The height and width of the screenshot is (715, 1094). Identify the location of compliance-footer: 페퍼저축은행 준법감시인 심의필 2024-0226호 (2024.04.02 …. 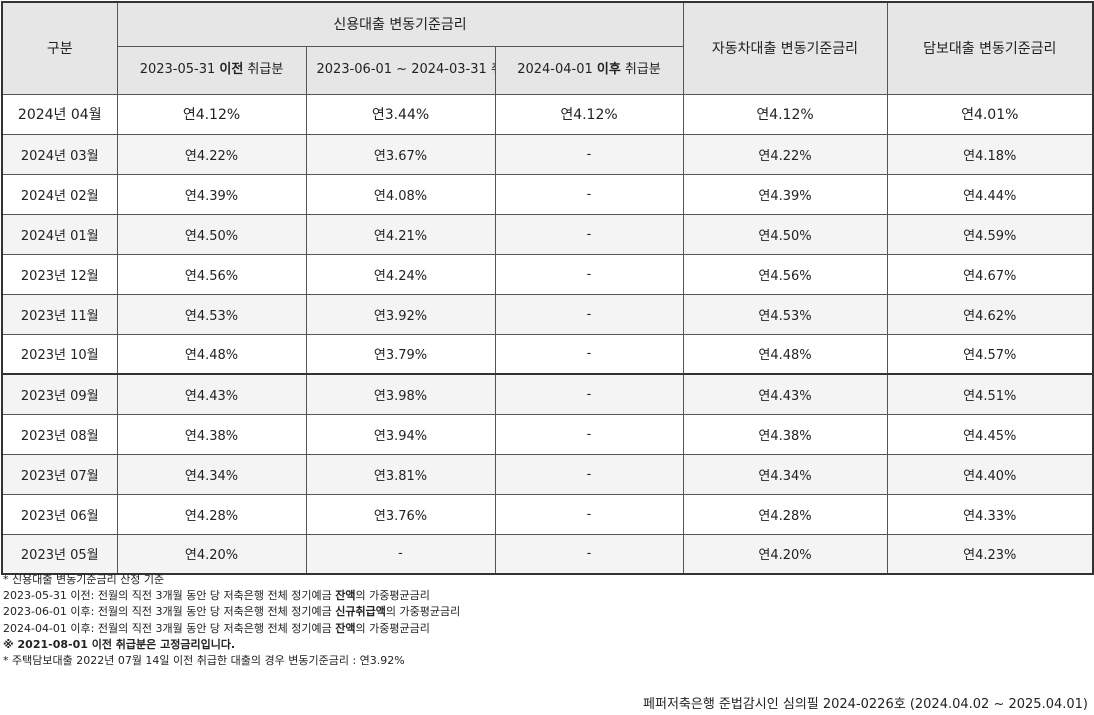
(865, 704).